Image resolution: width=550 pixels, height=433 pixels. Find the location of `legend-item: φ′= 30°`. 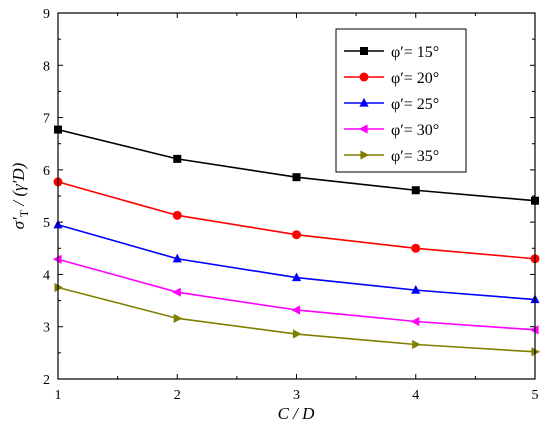

legend-item: φ′= 30° is located at coordinates (391, 130).